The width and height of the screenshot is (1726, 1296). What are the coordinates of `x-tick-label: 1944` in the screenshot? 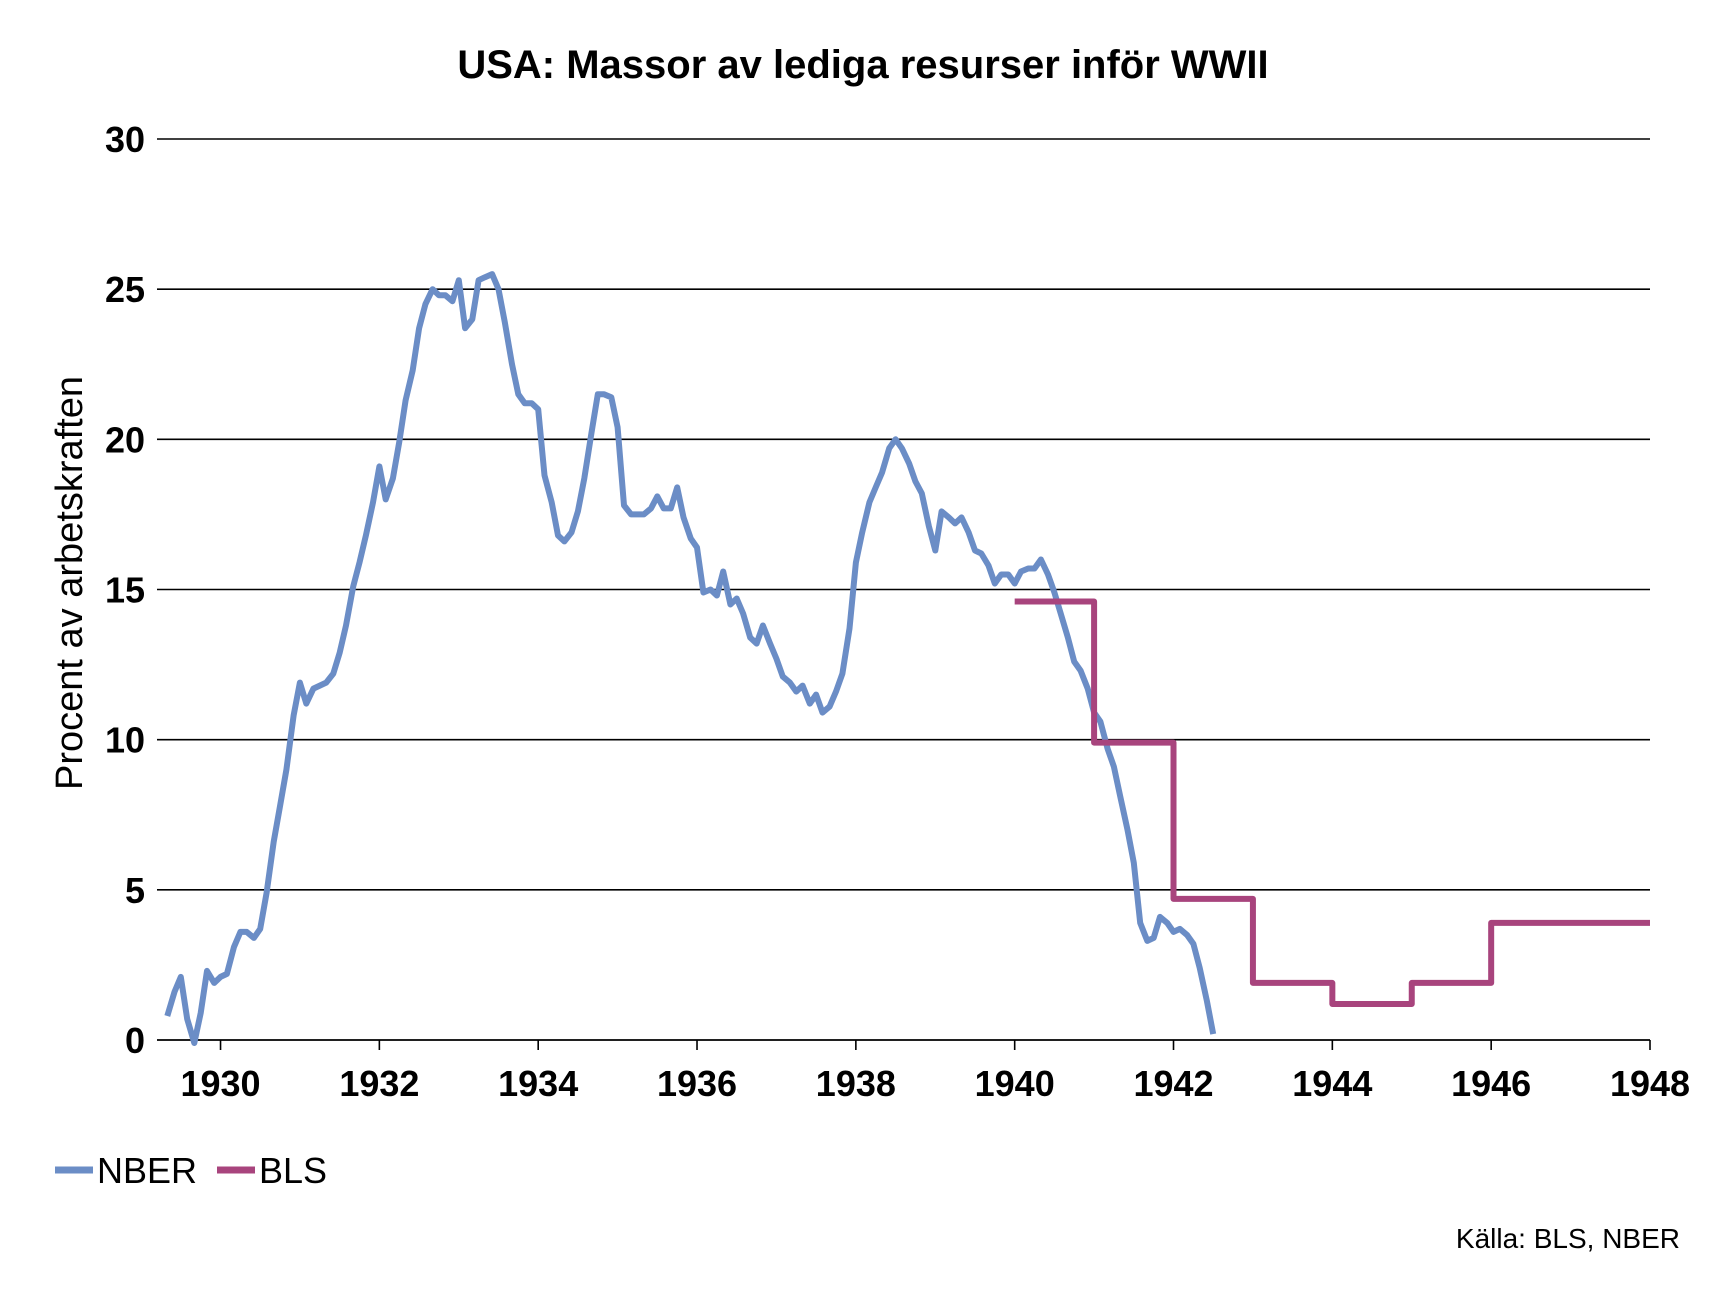 It's located at (1332, 1083).